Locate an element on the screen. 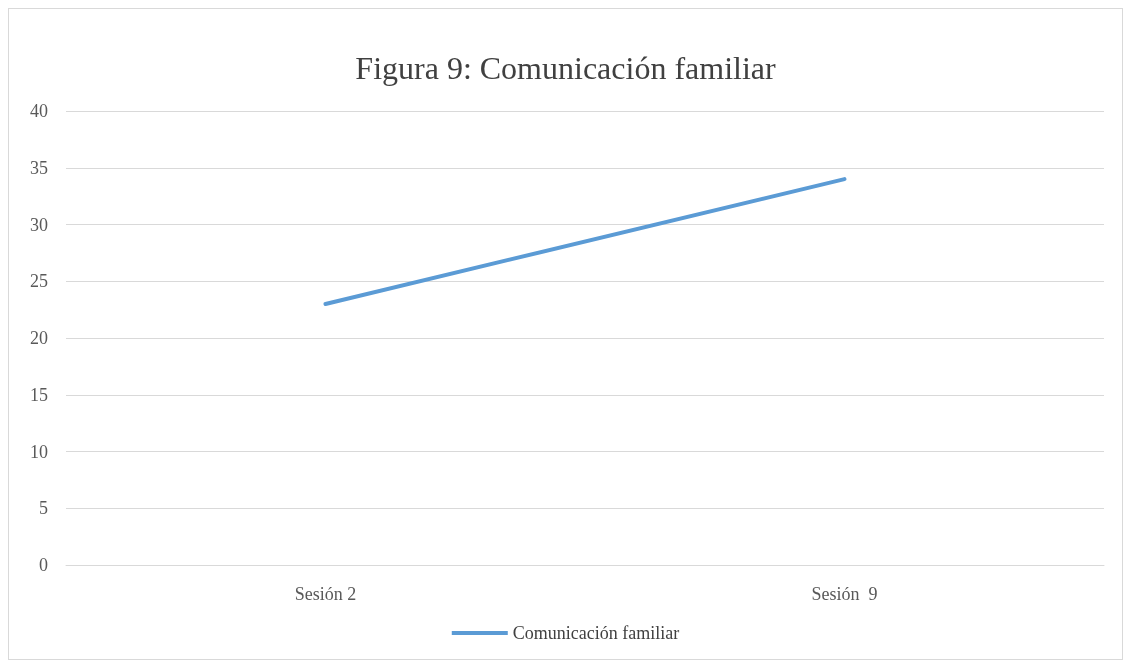 Image resolution: width=1131 pixels, height=668 pixels. y-tick-label: 30 is located at coordinates (39, 224).